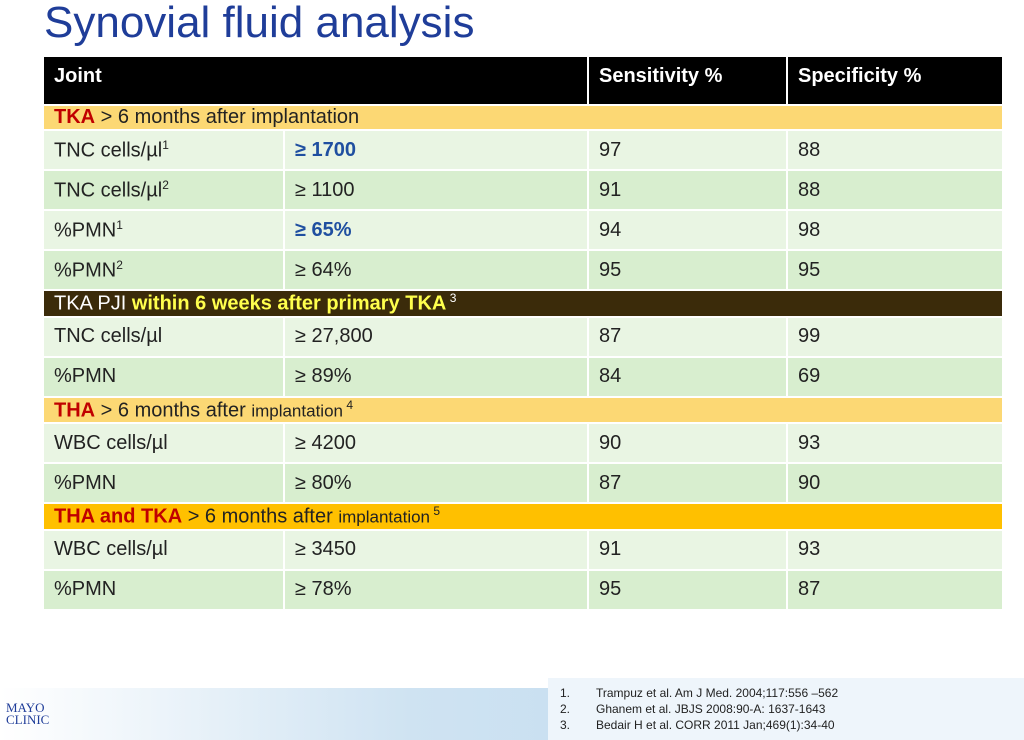 Image resolution: width=1024 pixels, height=740 pixels. I want to click on data-row: WBC cells/µl ≥ 4200 90 93, so click(523, 444).